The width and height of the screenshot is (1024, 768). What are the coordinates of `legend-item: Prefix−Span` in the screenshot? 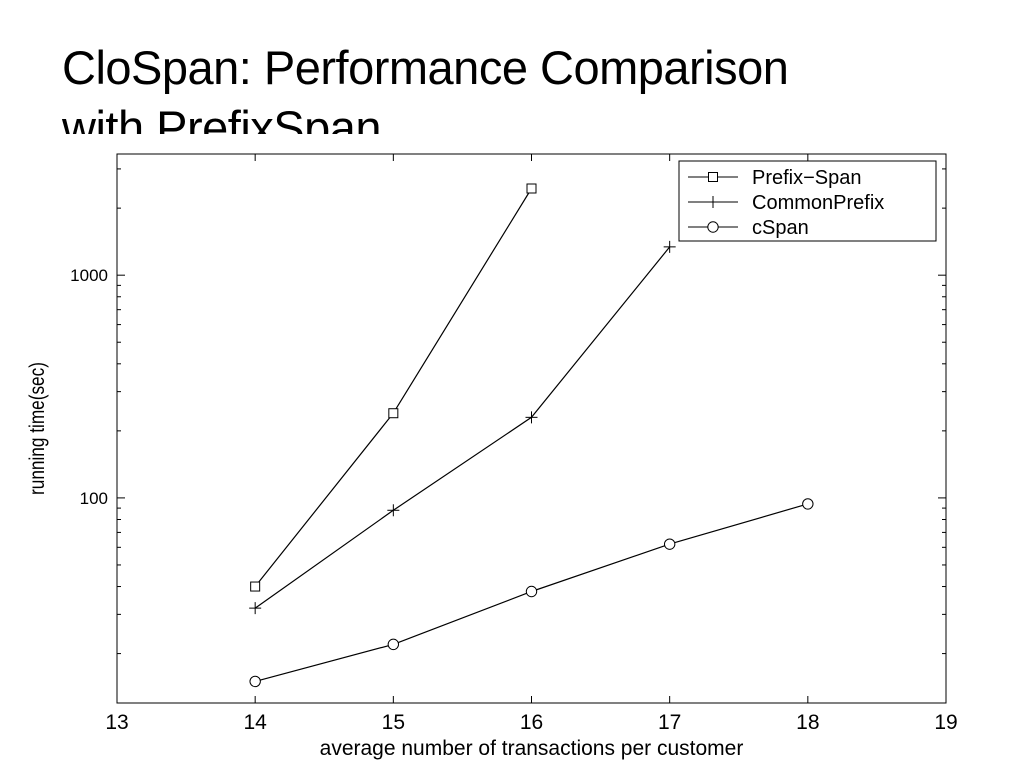 It's located at (775, 178).